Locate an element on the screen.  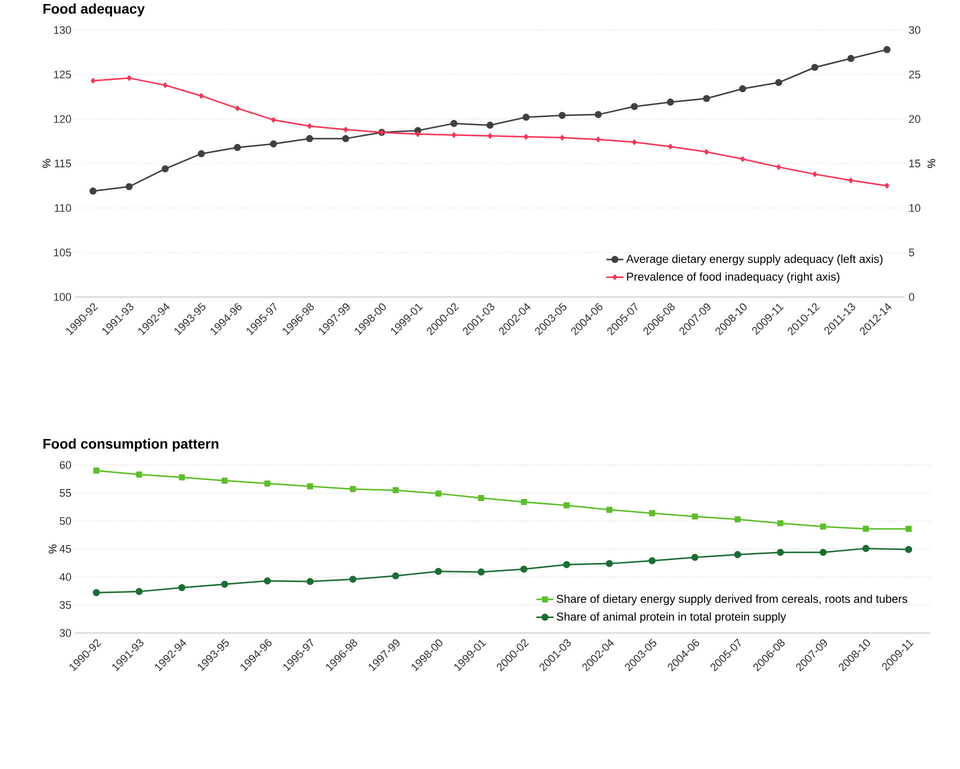
y-tick-label: 50 is located at coordinates (66, 521).